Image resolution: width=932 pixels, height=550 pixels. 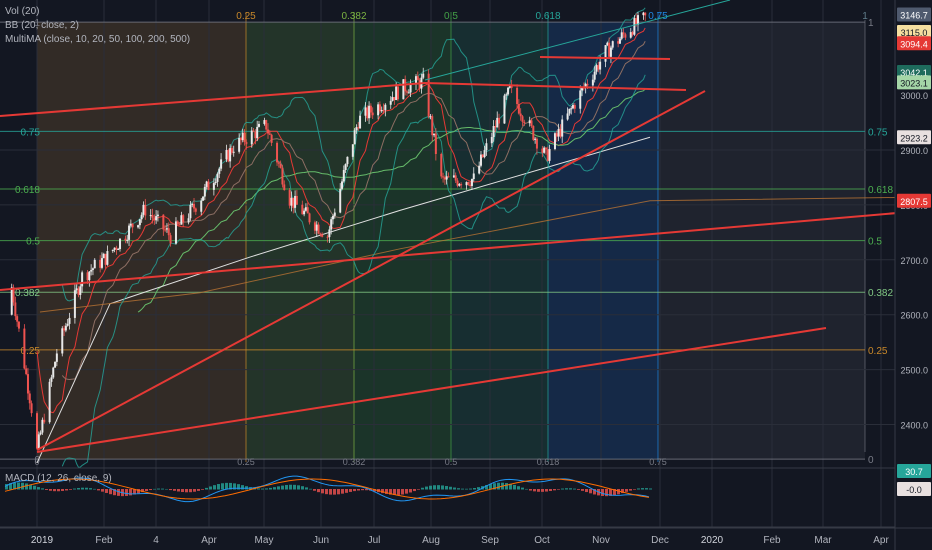 I want to click on fib-left-label: 0.382, so click(x=27, y=293).